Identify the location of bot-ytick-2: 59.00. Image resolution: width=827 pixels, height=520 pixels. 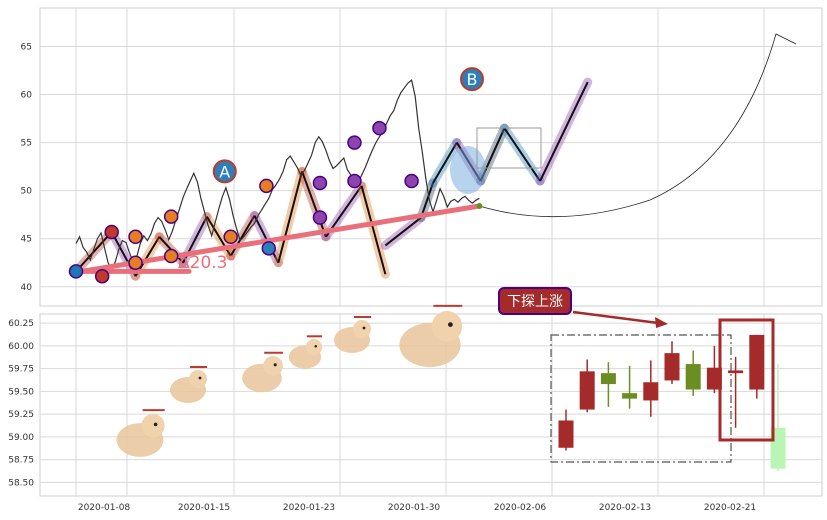
(21, 438).